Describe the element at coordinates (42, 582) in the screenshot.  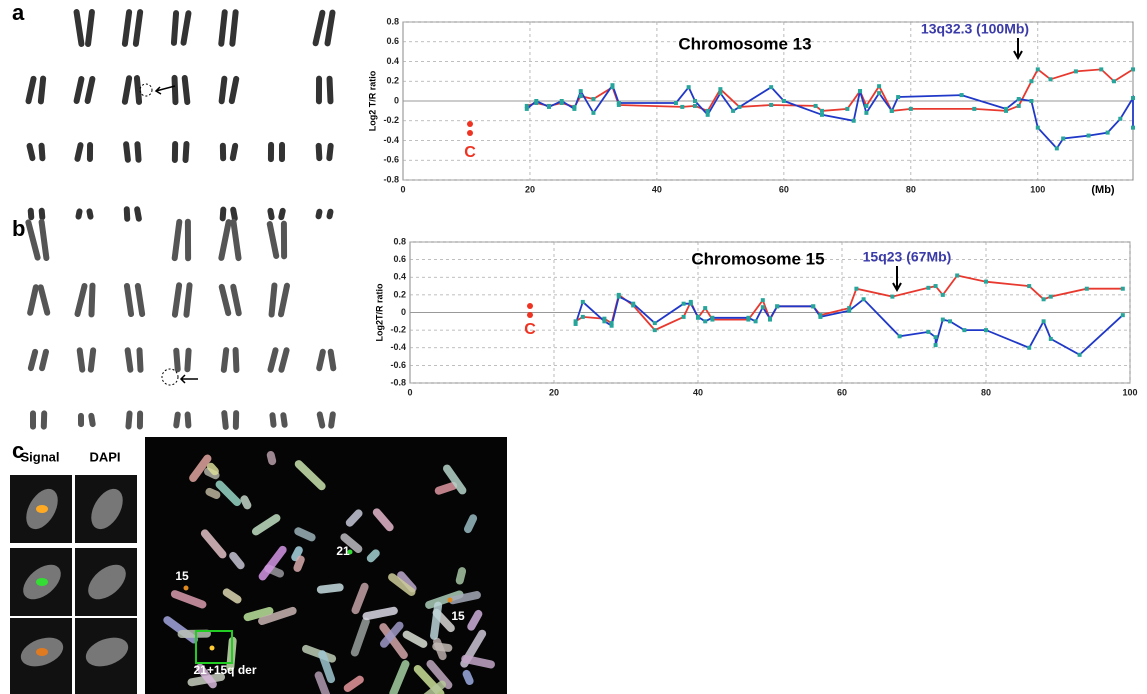
I see `inset-signal` at that location.